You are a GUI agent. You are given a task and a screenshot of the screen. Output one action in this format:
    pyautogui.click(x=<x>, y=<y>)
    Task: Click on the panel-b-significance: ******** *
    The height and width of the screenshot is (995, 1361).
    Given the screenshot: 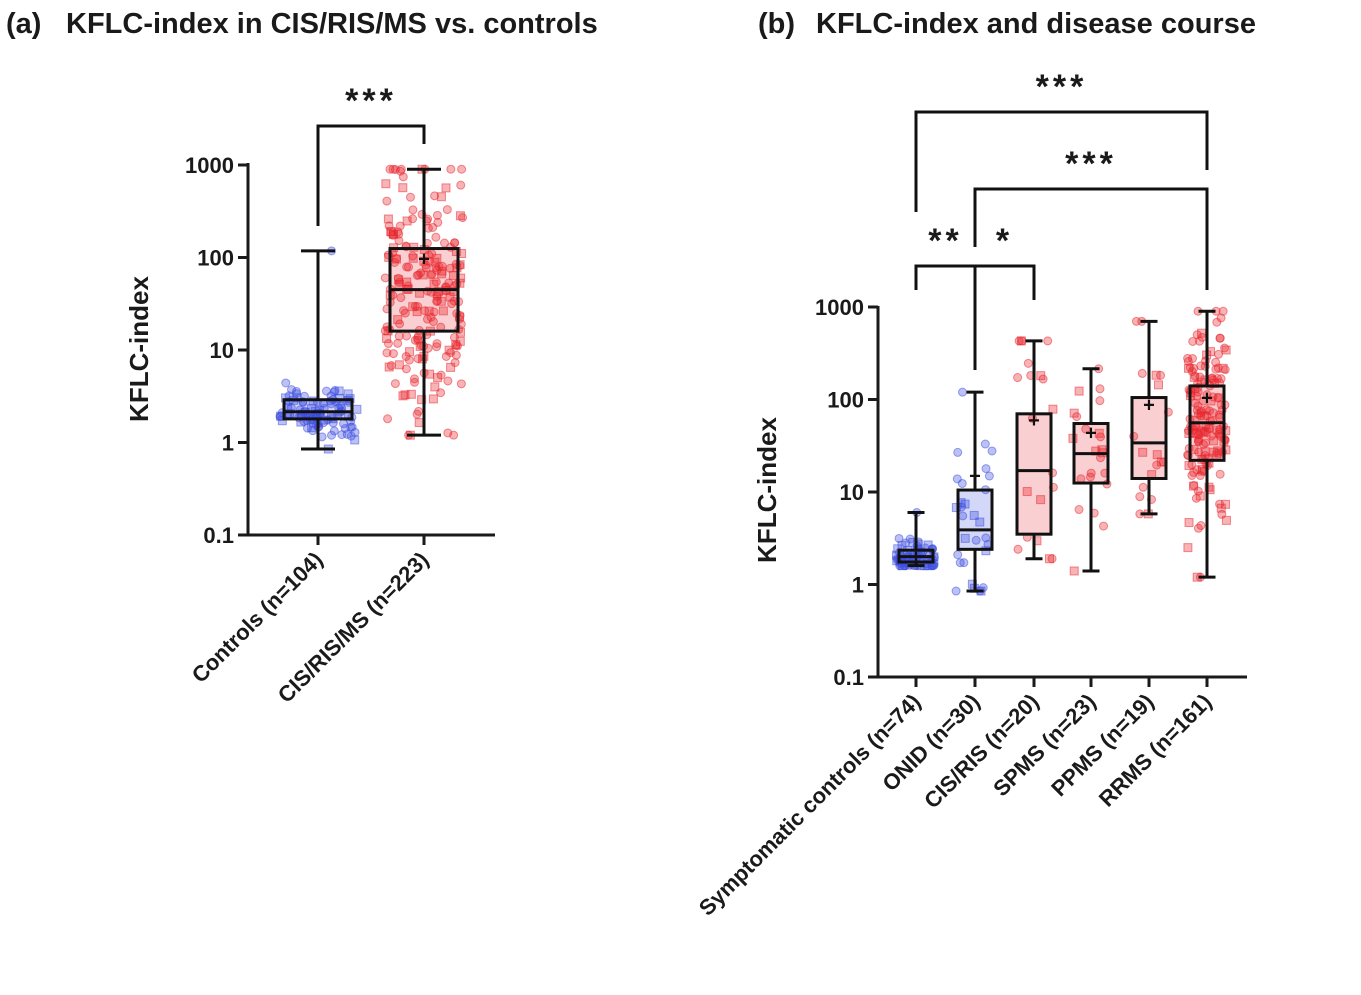 What is the action you would take?
    pyautogui.click(x=1061, y=219)
    